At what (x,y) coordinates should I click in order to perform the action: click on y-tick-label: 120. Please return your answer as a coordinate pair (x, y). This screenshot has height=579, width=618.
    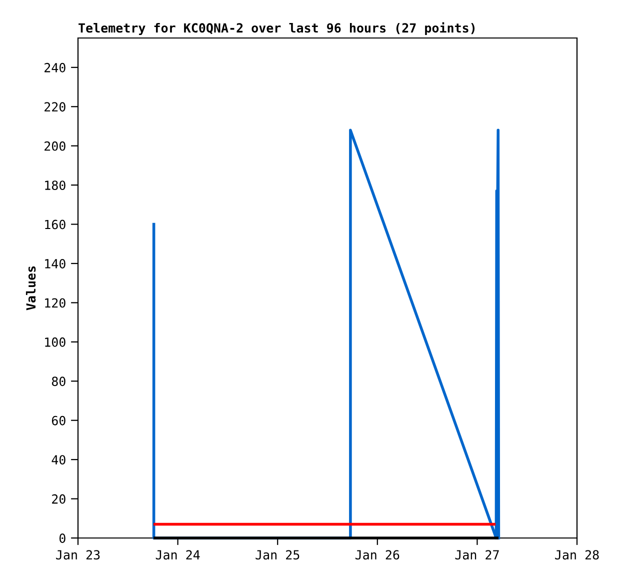
    Looking at the image, I should click on (55, 303).